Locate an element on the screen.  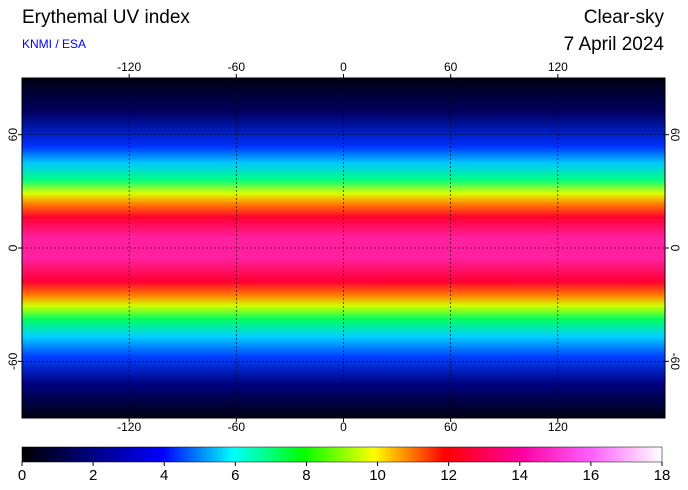
colorbar-label: 18 is located at coordinates (662, 475).